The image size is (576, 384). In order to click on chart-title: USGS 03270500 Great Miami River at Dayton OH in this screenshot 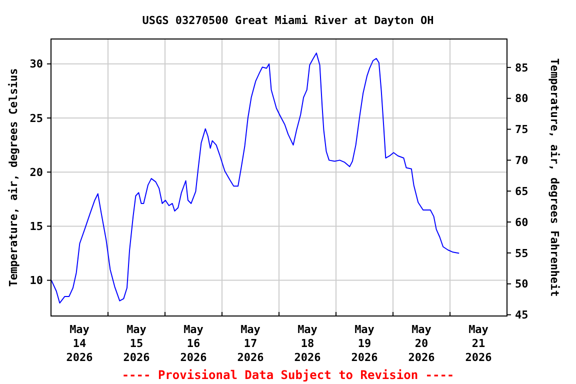, I will do `click(288, 20)`.